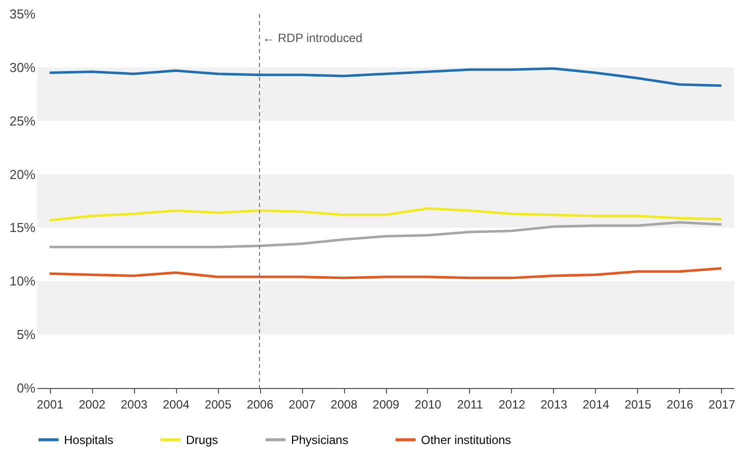  What do you see at coordinates (302, 405) in the screenshot?
I see `x-tick-label: 2007` at bounding box center [302, 405].